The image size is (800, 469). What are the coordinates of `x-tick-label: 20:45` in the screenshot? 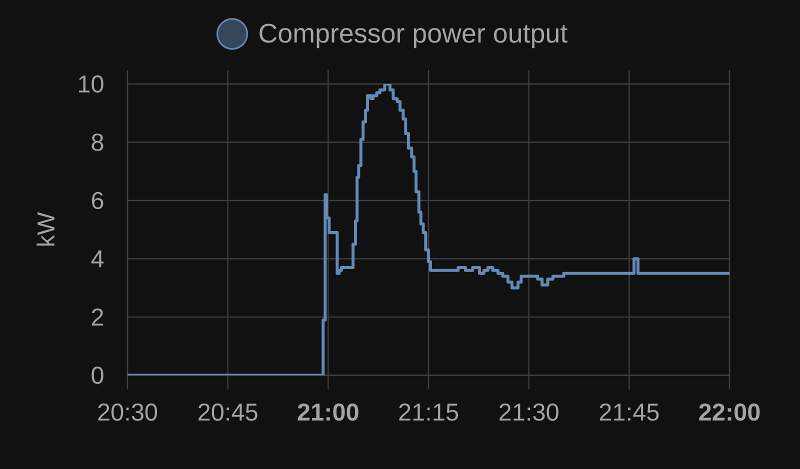 It's located at (228, 412).